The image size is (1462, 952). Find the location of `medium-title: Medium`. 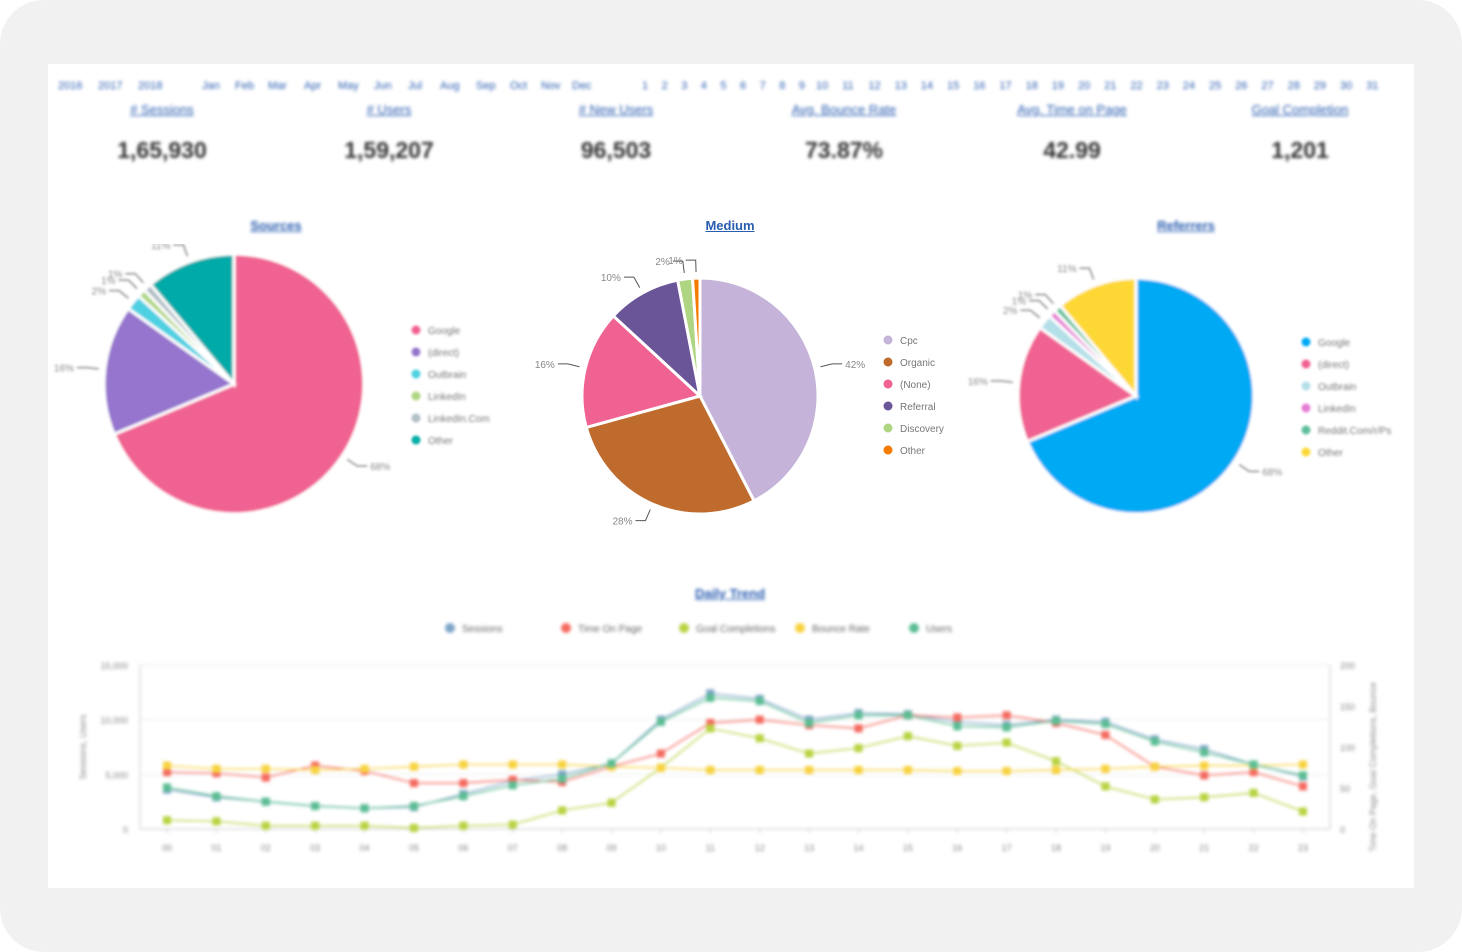

medium-title: Medium is located at coordinates (730, 225).